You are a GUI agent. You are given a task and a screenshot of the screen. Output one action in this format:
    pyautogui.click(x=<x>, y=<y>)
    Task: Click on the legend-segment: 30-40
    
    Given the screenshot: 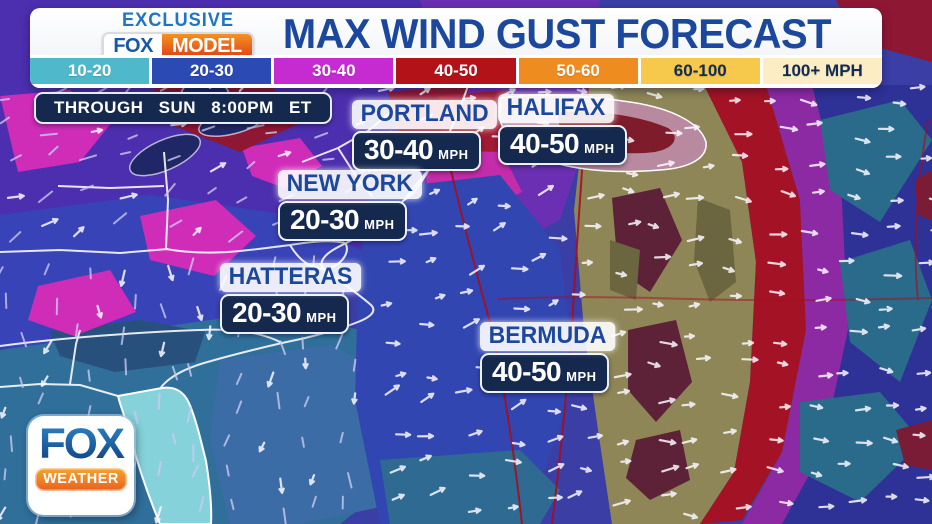 What is the action you would take?
    pyautogui.click(x=334, y=71)
    